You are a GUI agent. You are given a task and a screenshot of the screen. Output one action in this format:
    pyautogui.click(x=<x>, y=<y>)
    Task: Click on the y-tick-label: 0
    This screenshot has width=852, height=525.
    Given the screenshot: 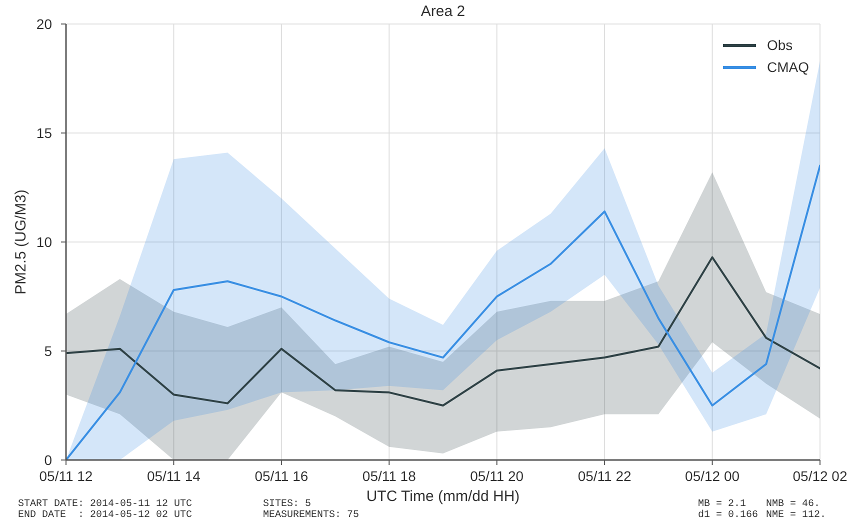 What is the action you would take?
    pyautogui.click(x=48, y=460)
    